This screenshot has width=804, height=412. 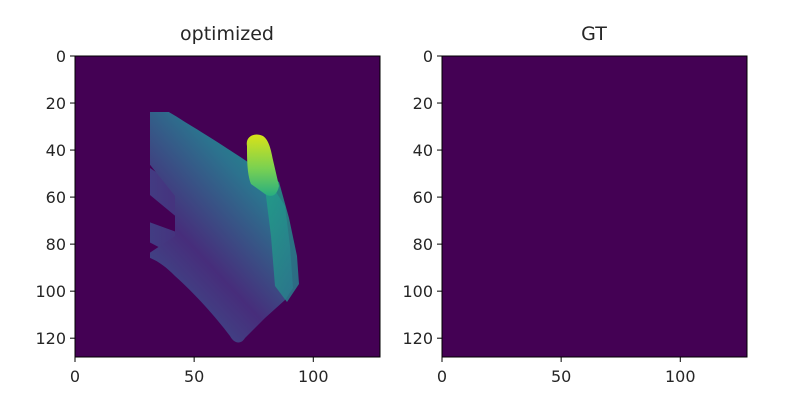 What do you see at coordinates (227, 34) in the screenshot?
I see `panel-title: optimized` at bounding box center [227, 34].